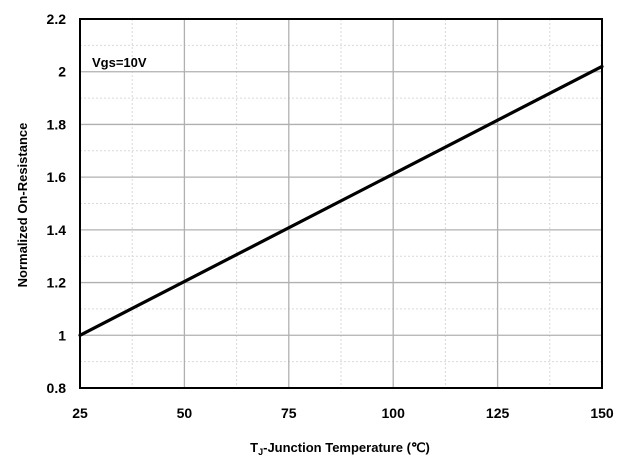 This screenshot has height=460, width=635. Describe the element at coordinates (348, 447) in the screenshot. I see `x-axis-title-text: Junction Temperature (℃)` at that location.